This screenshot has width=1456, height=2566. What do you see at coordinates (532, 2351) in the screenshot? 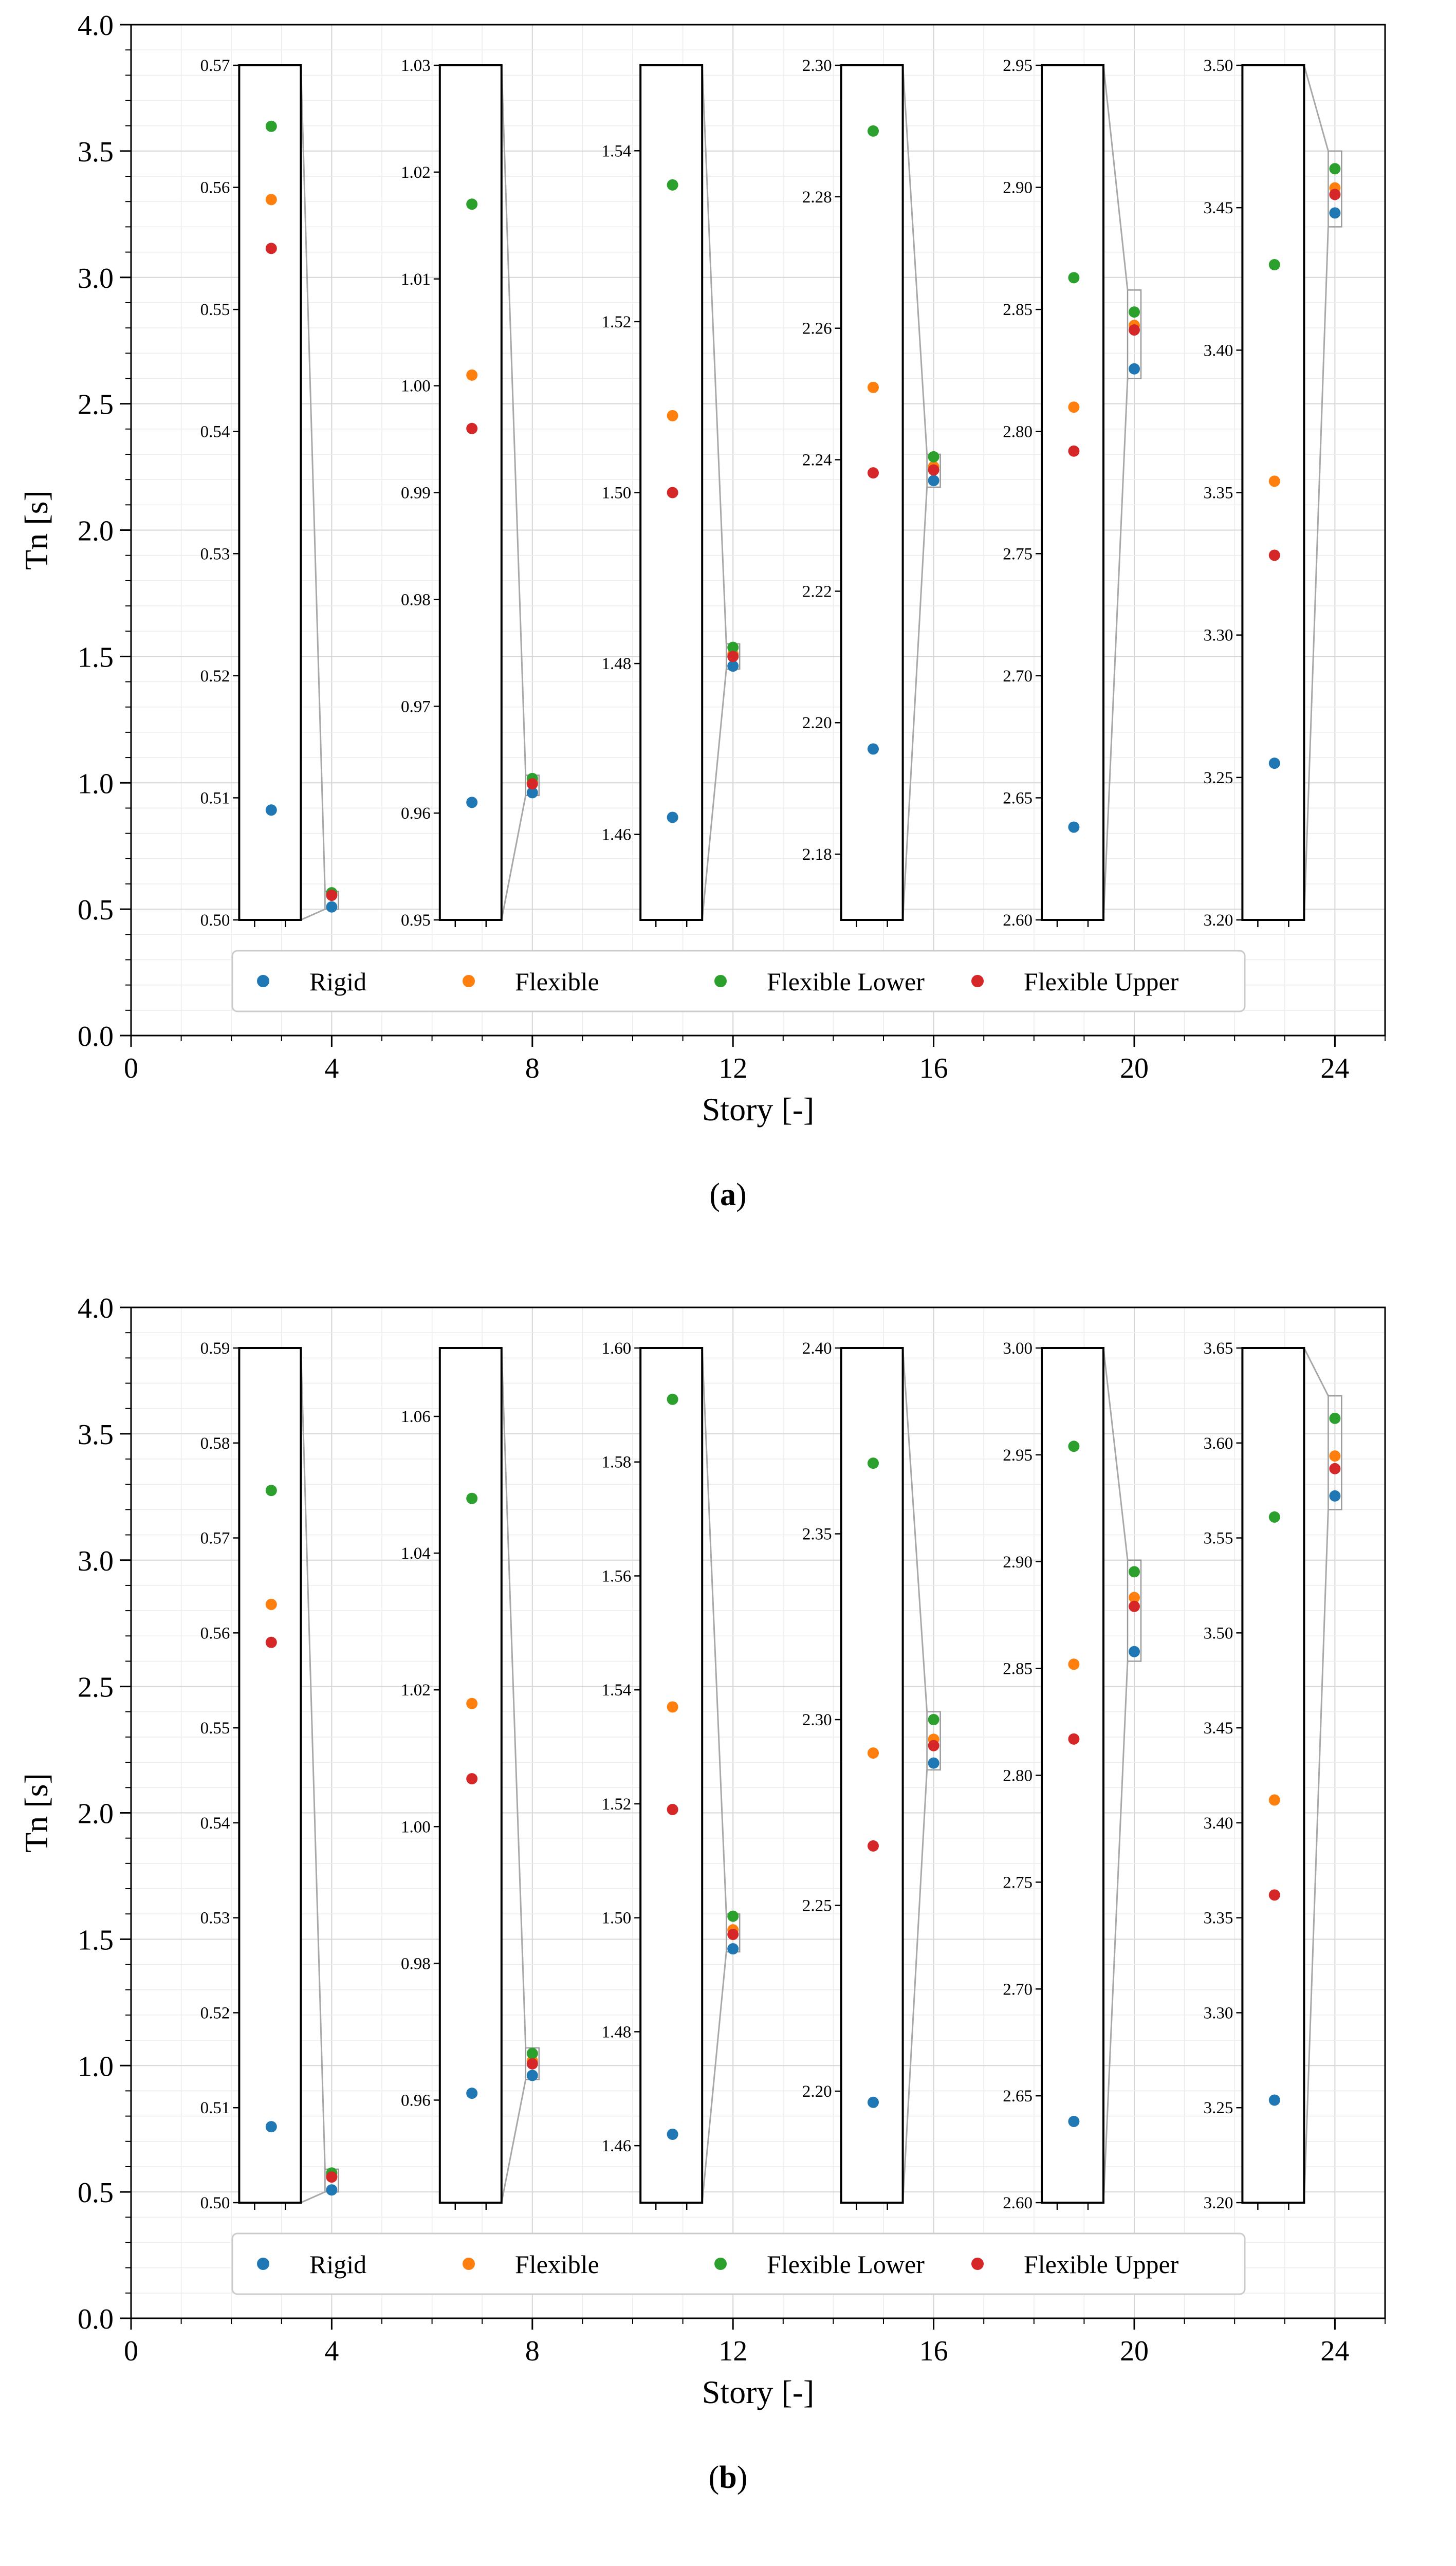
I see `x-tick-label: 8` at bounding box center [532, 2351].